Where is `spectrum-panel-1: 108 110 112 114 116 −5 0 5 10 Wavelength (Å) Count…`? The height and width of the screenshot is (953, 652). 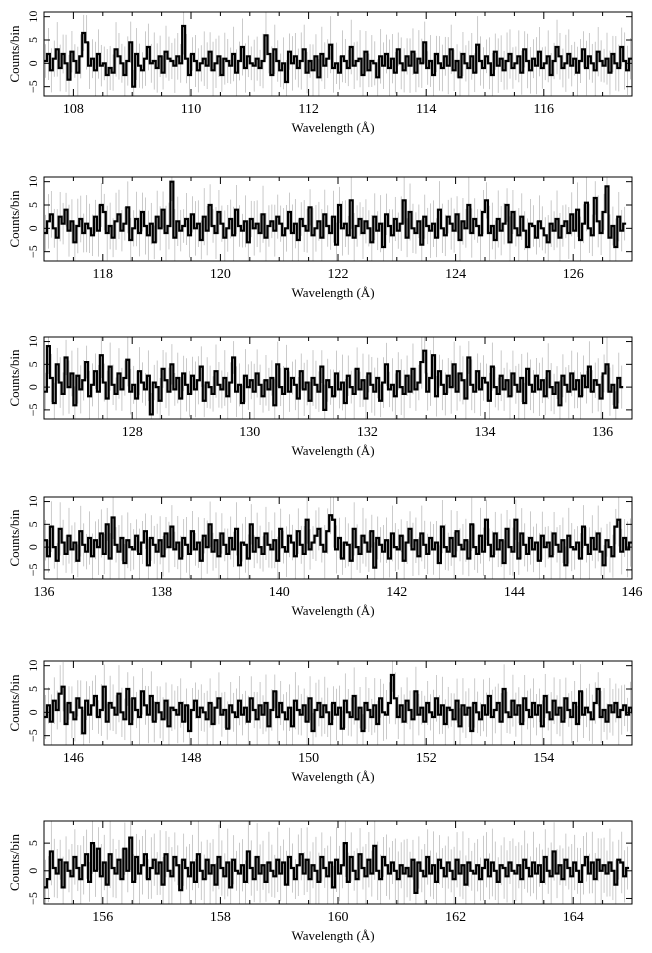
spectrum-panel-1: 108 110 112 114 116 −5 0 5 10 Wavelength (Å) Count… is located at coordinates (320, 73).